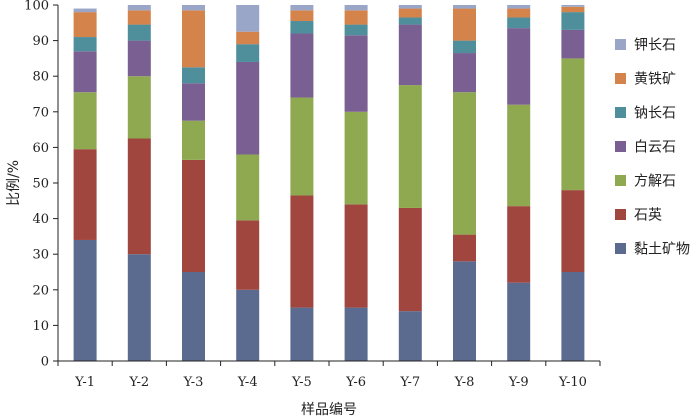 Image resolution: width=700 pixels, height=420 pixels. What do you see at coordinates (329, 410) in the screenshot?
I see `x-axis-title: 样品编号` at bounding box center [329, 410].